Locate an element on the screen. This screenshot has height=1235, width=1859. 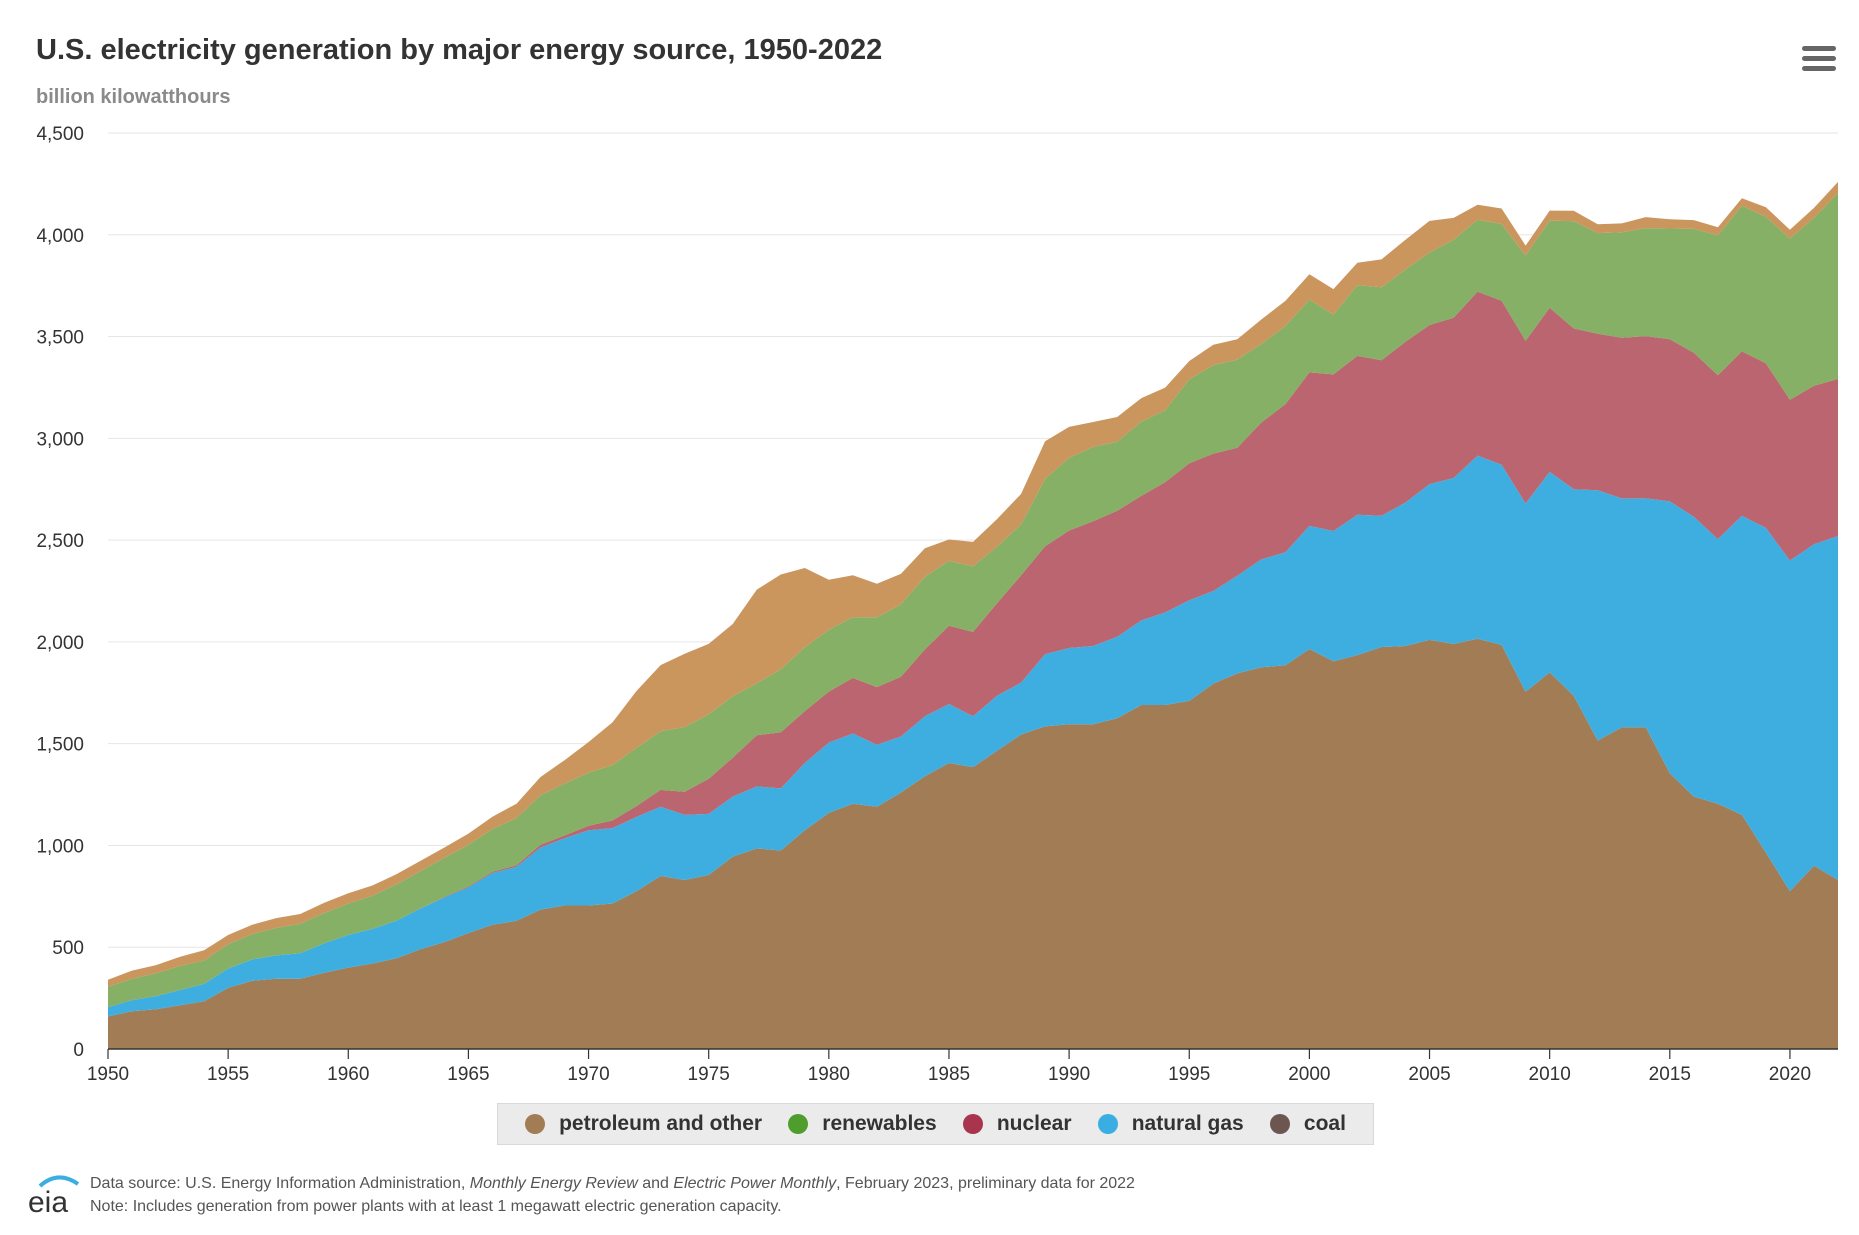
legend-item-nuclear: nuclear is located at coordinates (1017, 1124).